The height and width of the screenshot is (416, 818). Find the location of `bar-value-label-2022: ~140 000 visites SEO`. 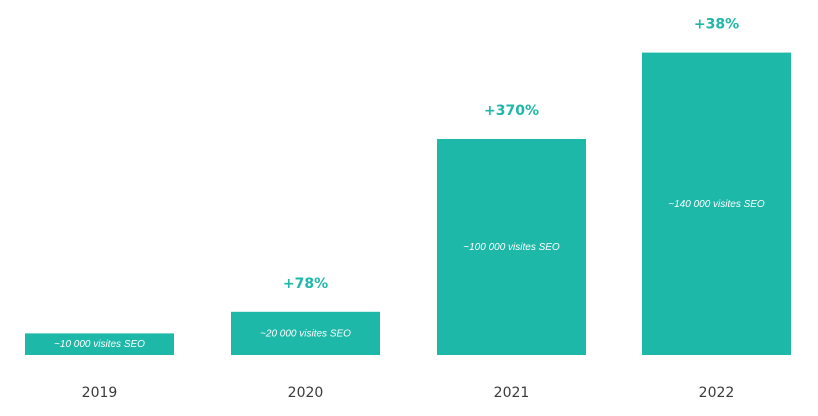

bar-value-label-2022: ~140 000 visites SEO is located at coordinates (716, 204).